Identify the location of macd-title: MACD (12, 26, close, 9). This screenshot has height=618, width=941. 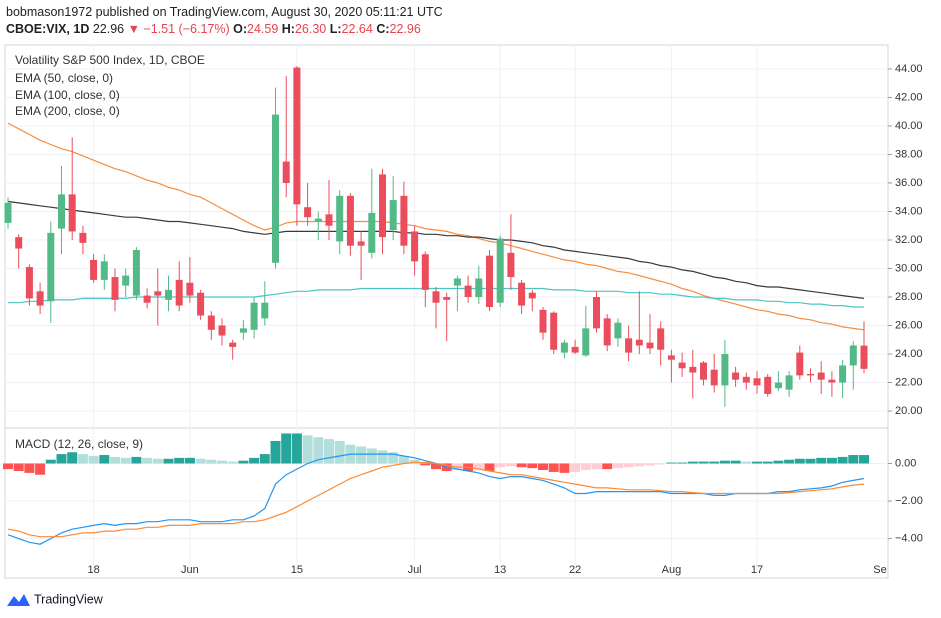
(79, 444).